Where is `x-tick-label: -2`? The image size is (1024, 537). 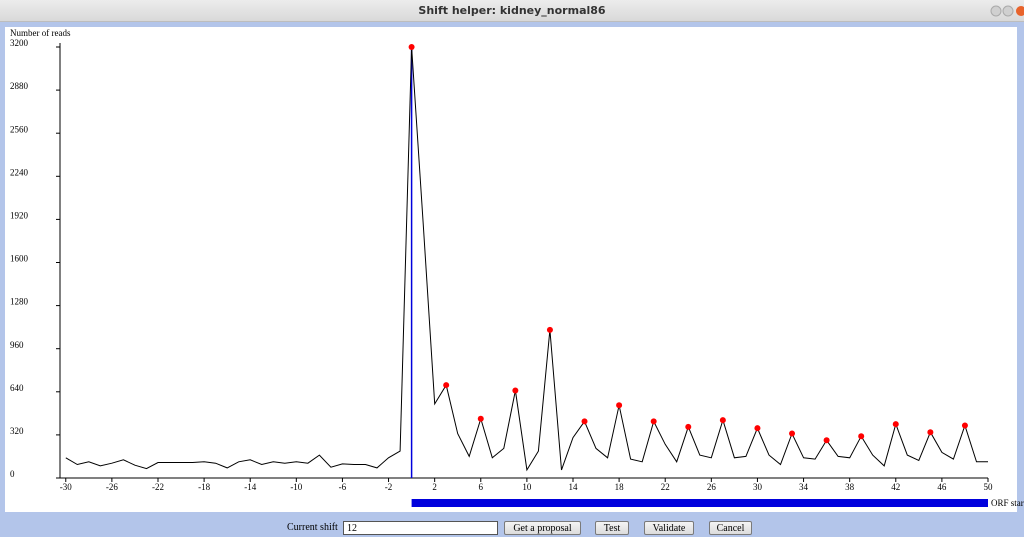 x-tick-label: -2 is located at coordinates (389, 487).